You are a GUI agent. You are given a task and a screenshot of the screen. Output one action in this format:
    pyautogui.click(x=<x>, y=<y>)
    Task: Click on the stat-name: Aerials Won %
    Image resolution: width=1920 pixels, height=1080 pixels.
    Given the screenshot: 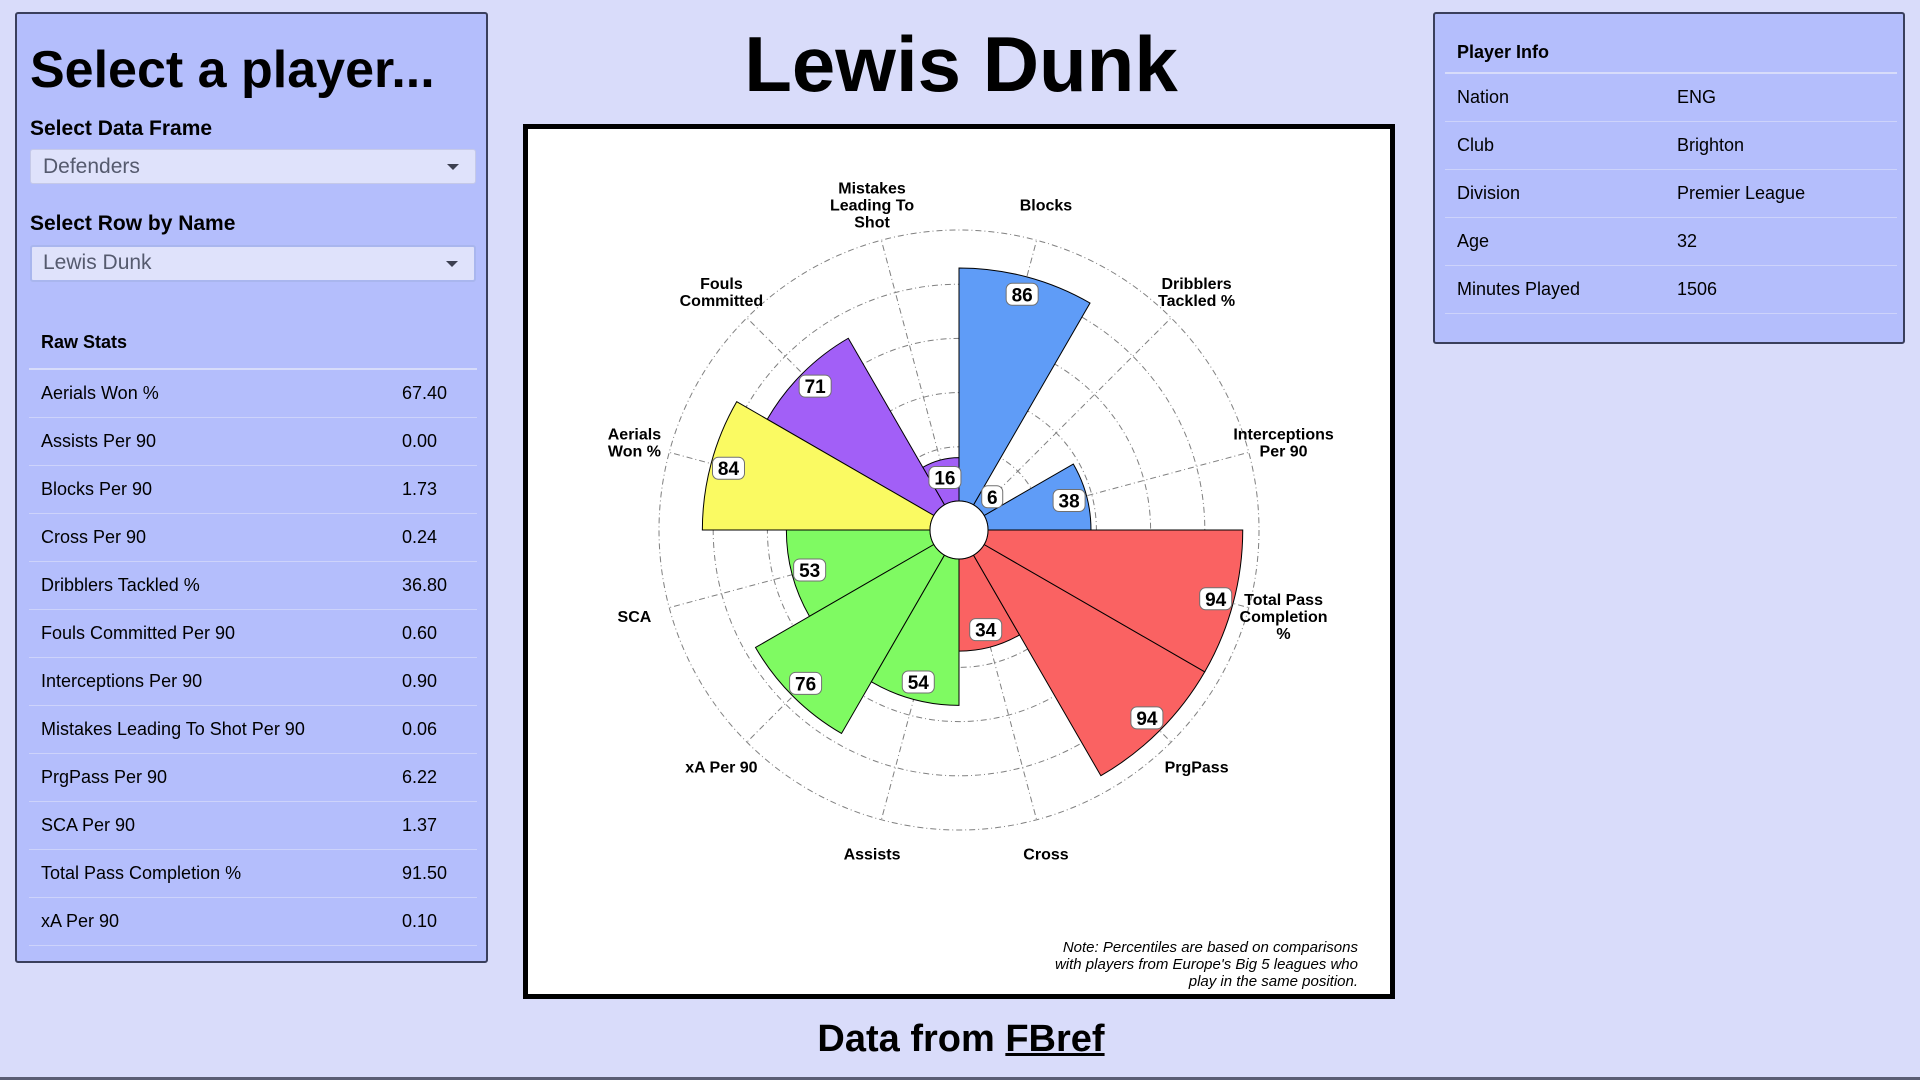 What is the action you would take?
    pyautogui.click(x=100, y=393)
    